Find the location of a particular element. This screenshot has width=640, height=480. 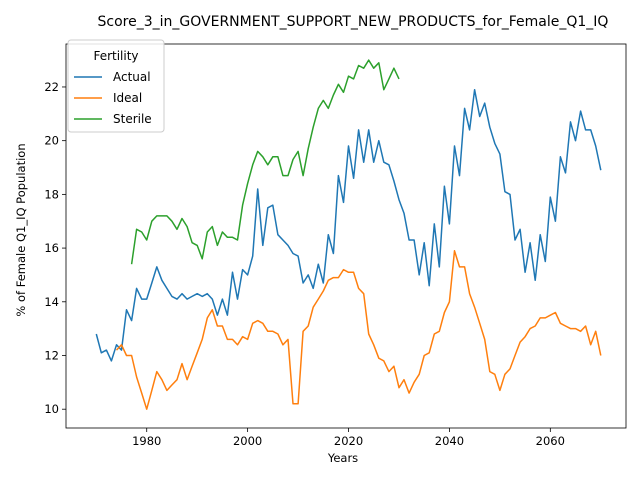

legend-entries: Actual Ideal Sterile is located at coordinates (113, 98).